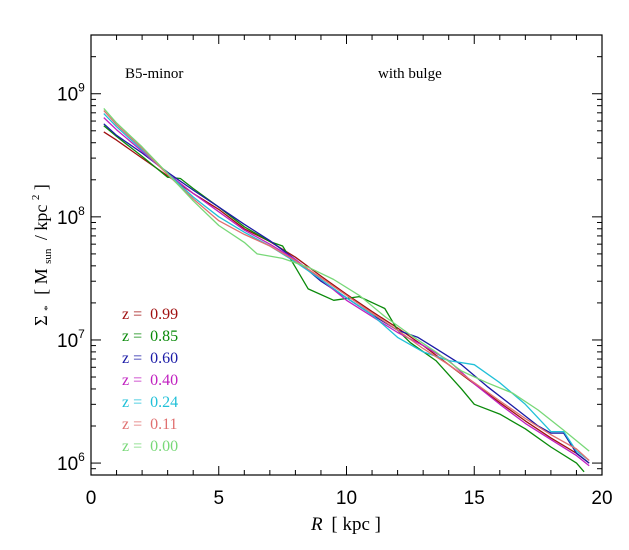  What do you see at coordinates (164, 314) in the screenshot?
I see `legend-entry-value: 0.99` at bounding box center [164, 314].